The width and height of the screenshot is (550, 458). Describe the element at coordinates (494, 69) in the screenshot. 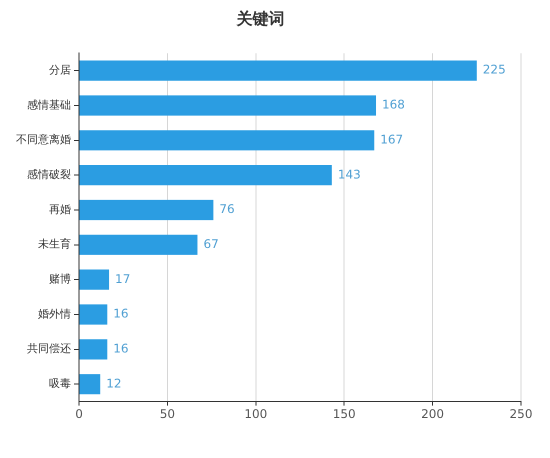

I see `data-label: 225` at that location.